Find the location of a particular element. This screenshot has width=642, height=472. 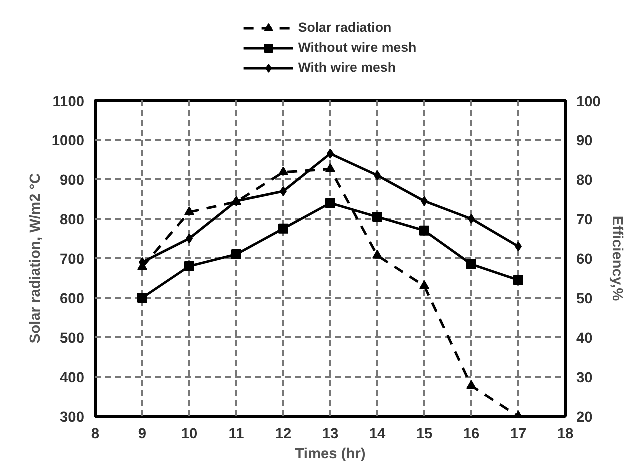

x-axis-title: Times (hr) is located at coordinates (330, 454).